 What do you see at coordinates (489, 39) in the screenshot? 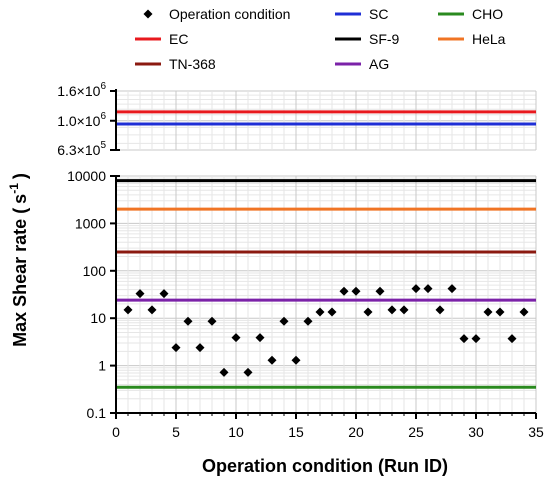
I see `legend-label: HeLa` at bounding box center [489, 39].